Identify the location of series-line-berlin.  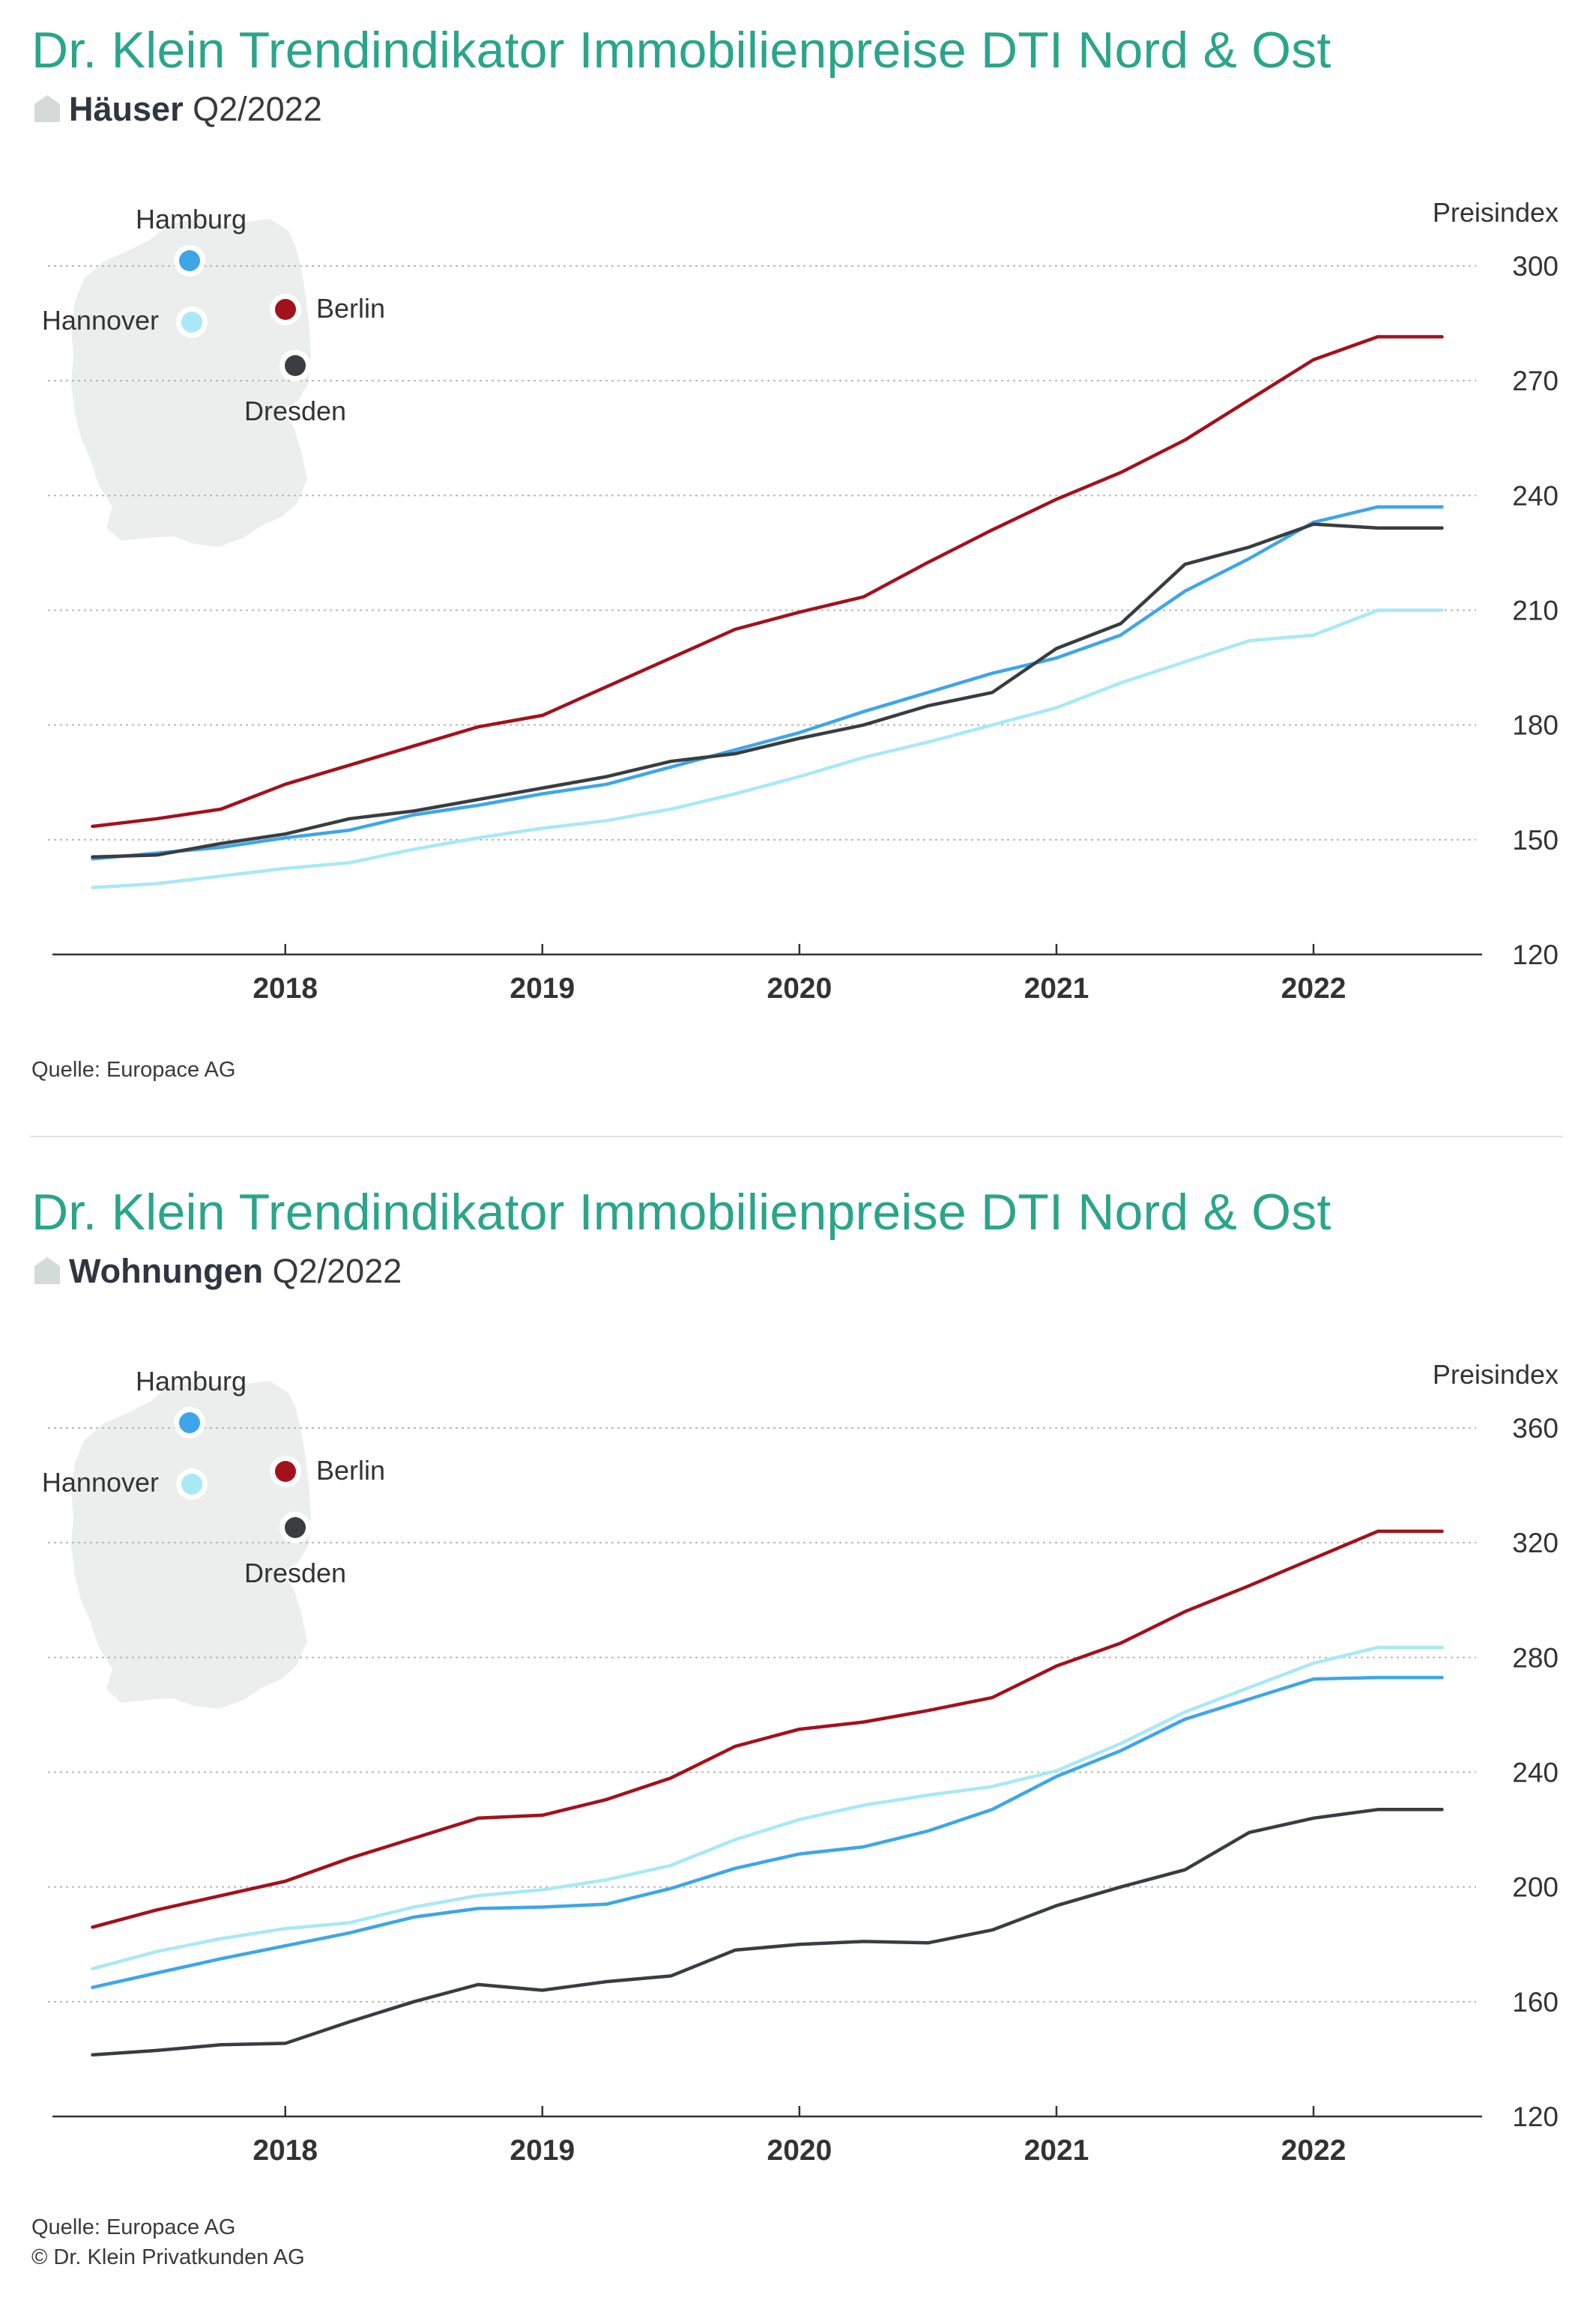
(767, 1729).